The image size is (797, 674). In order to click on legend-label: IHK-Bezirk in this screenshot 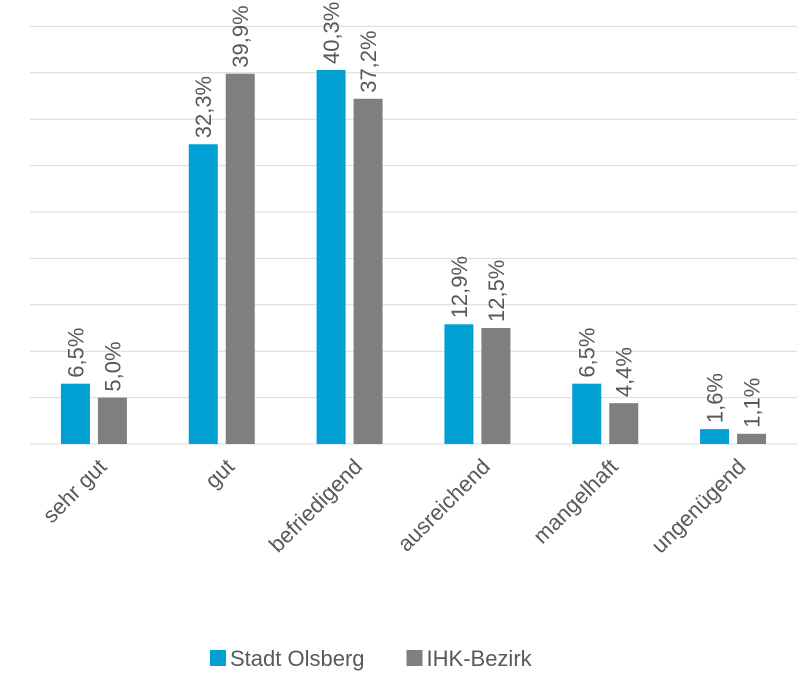, I will do `click(480, 658)`.